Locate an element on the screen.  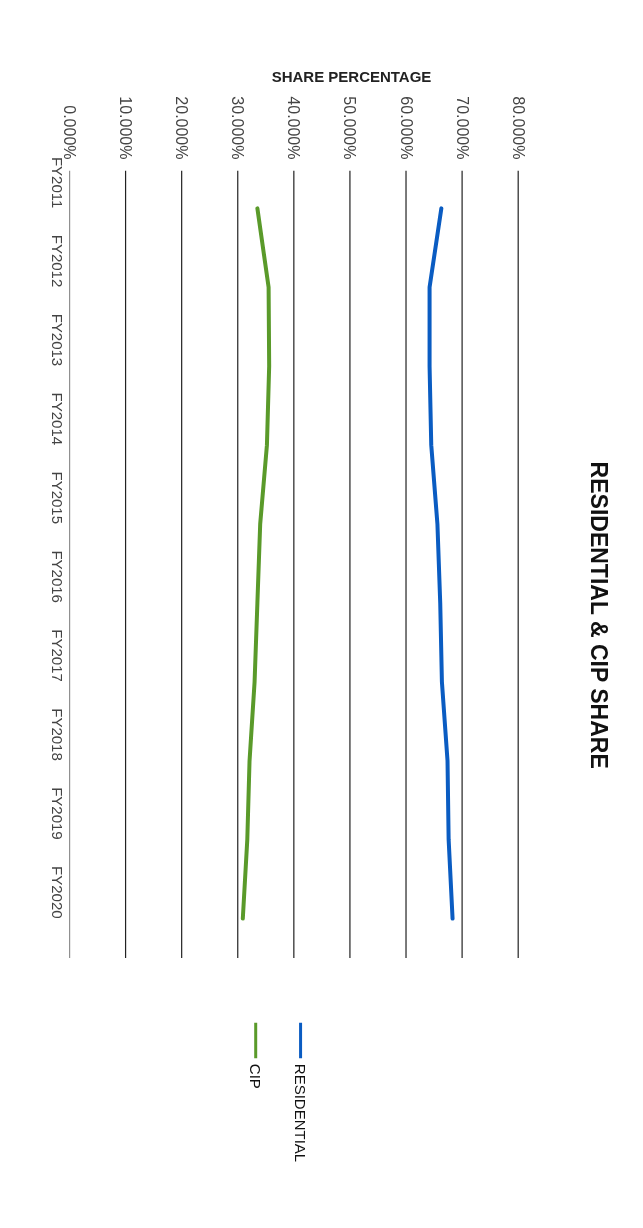
y-tick-label: FY2012 is located at coordinates (57, 261).